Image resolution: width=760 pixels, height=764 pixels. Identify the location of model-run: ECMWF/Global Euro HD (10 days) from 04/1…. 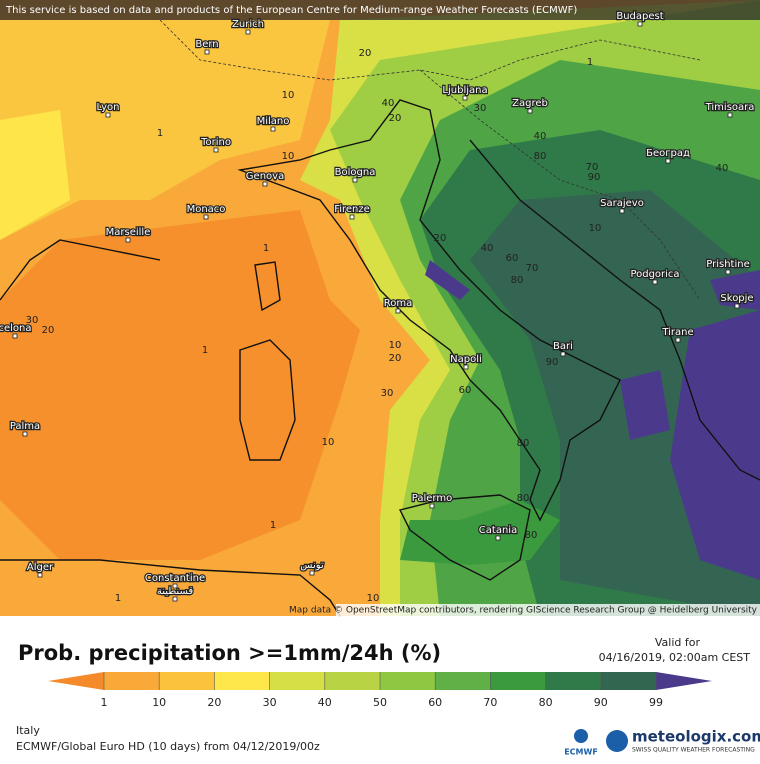
(168, 746).